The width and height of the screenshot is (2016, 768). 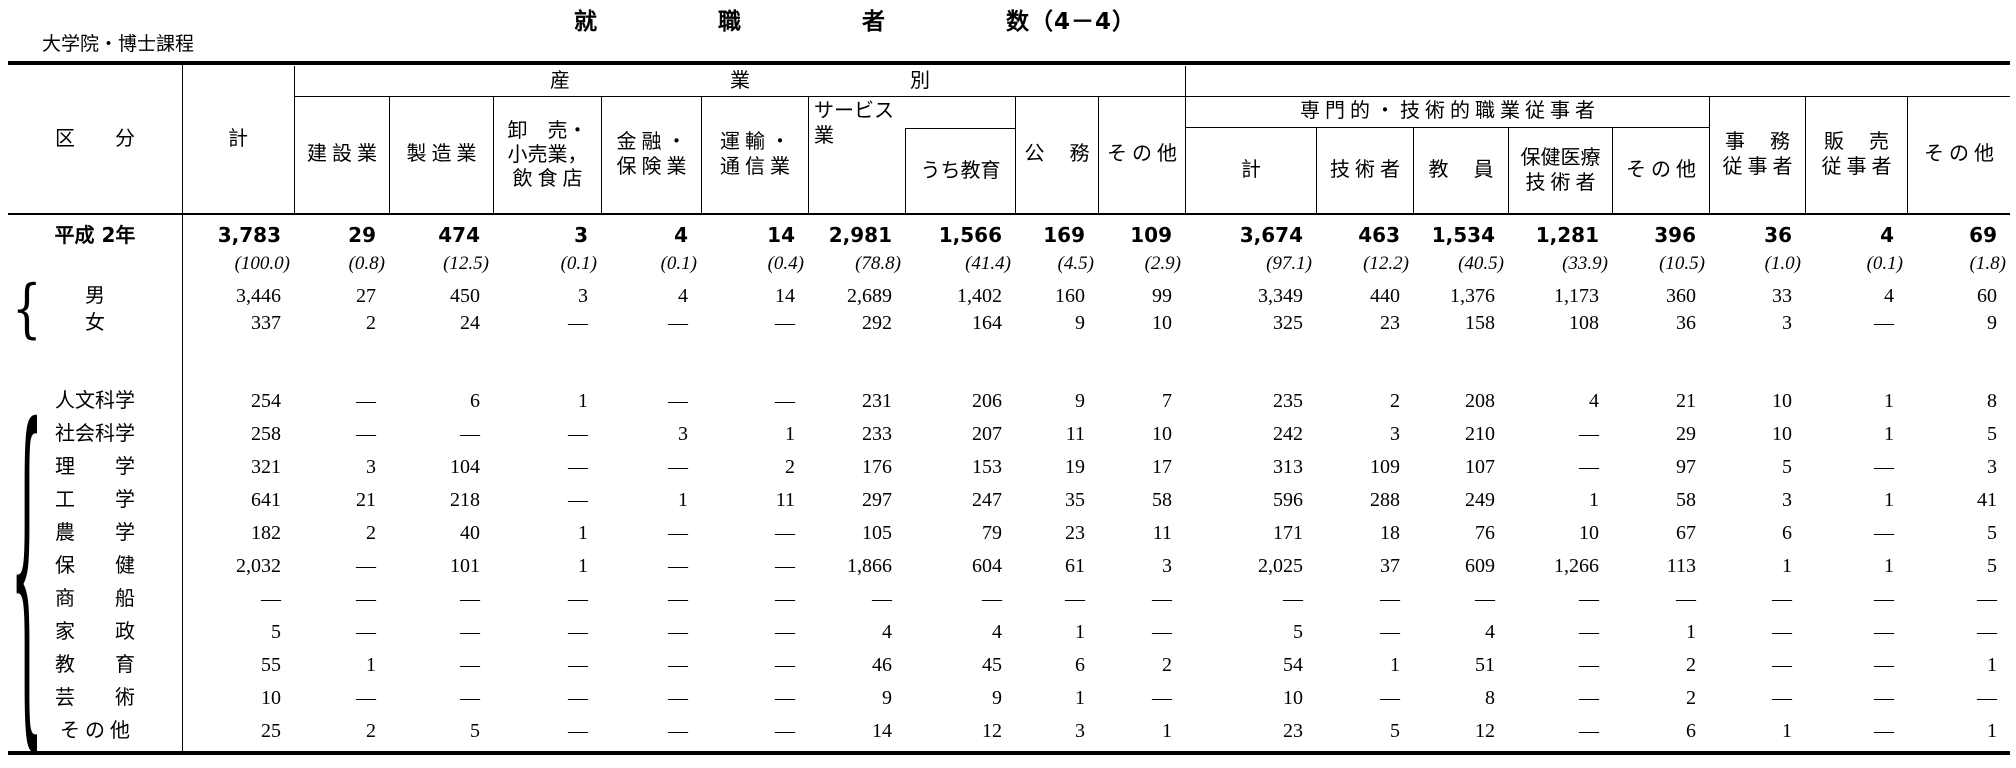 I want to click on header-services: サービス 業, so click(x=911, y=154).